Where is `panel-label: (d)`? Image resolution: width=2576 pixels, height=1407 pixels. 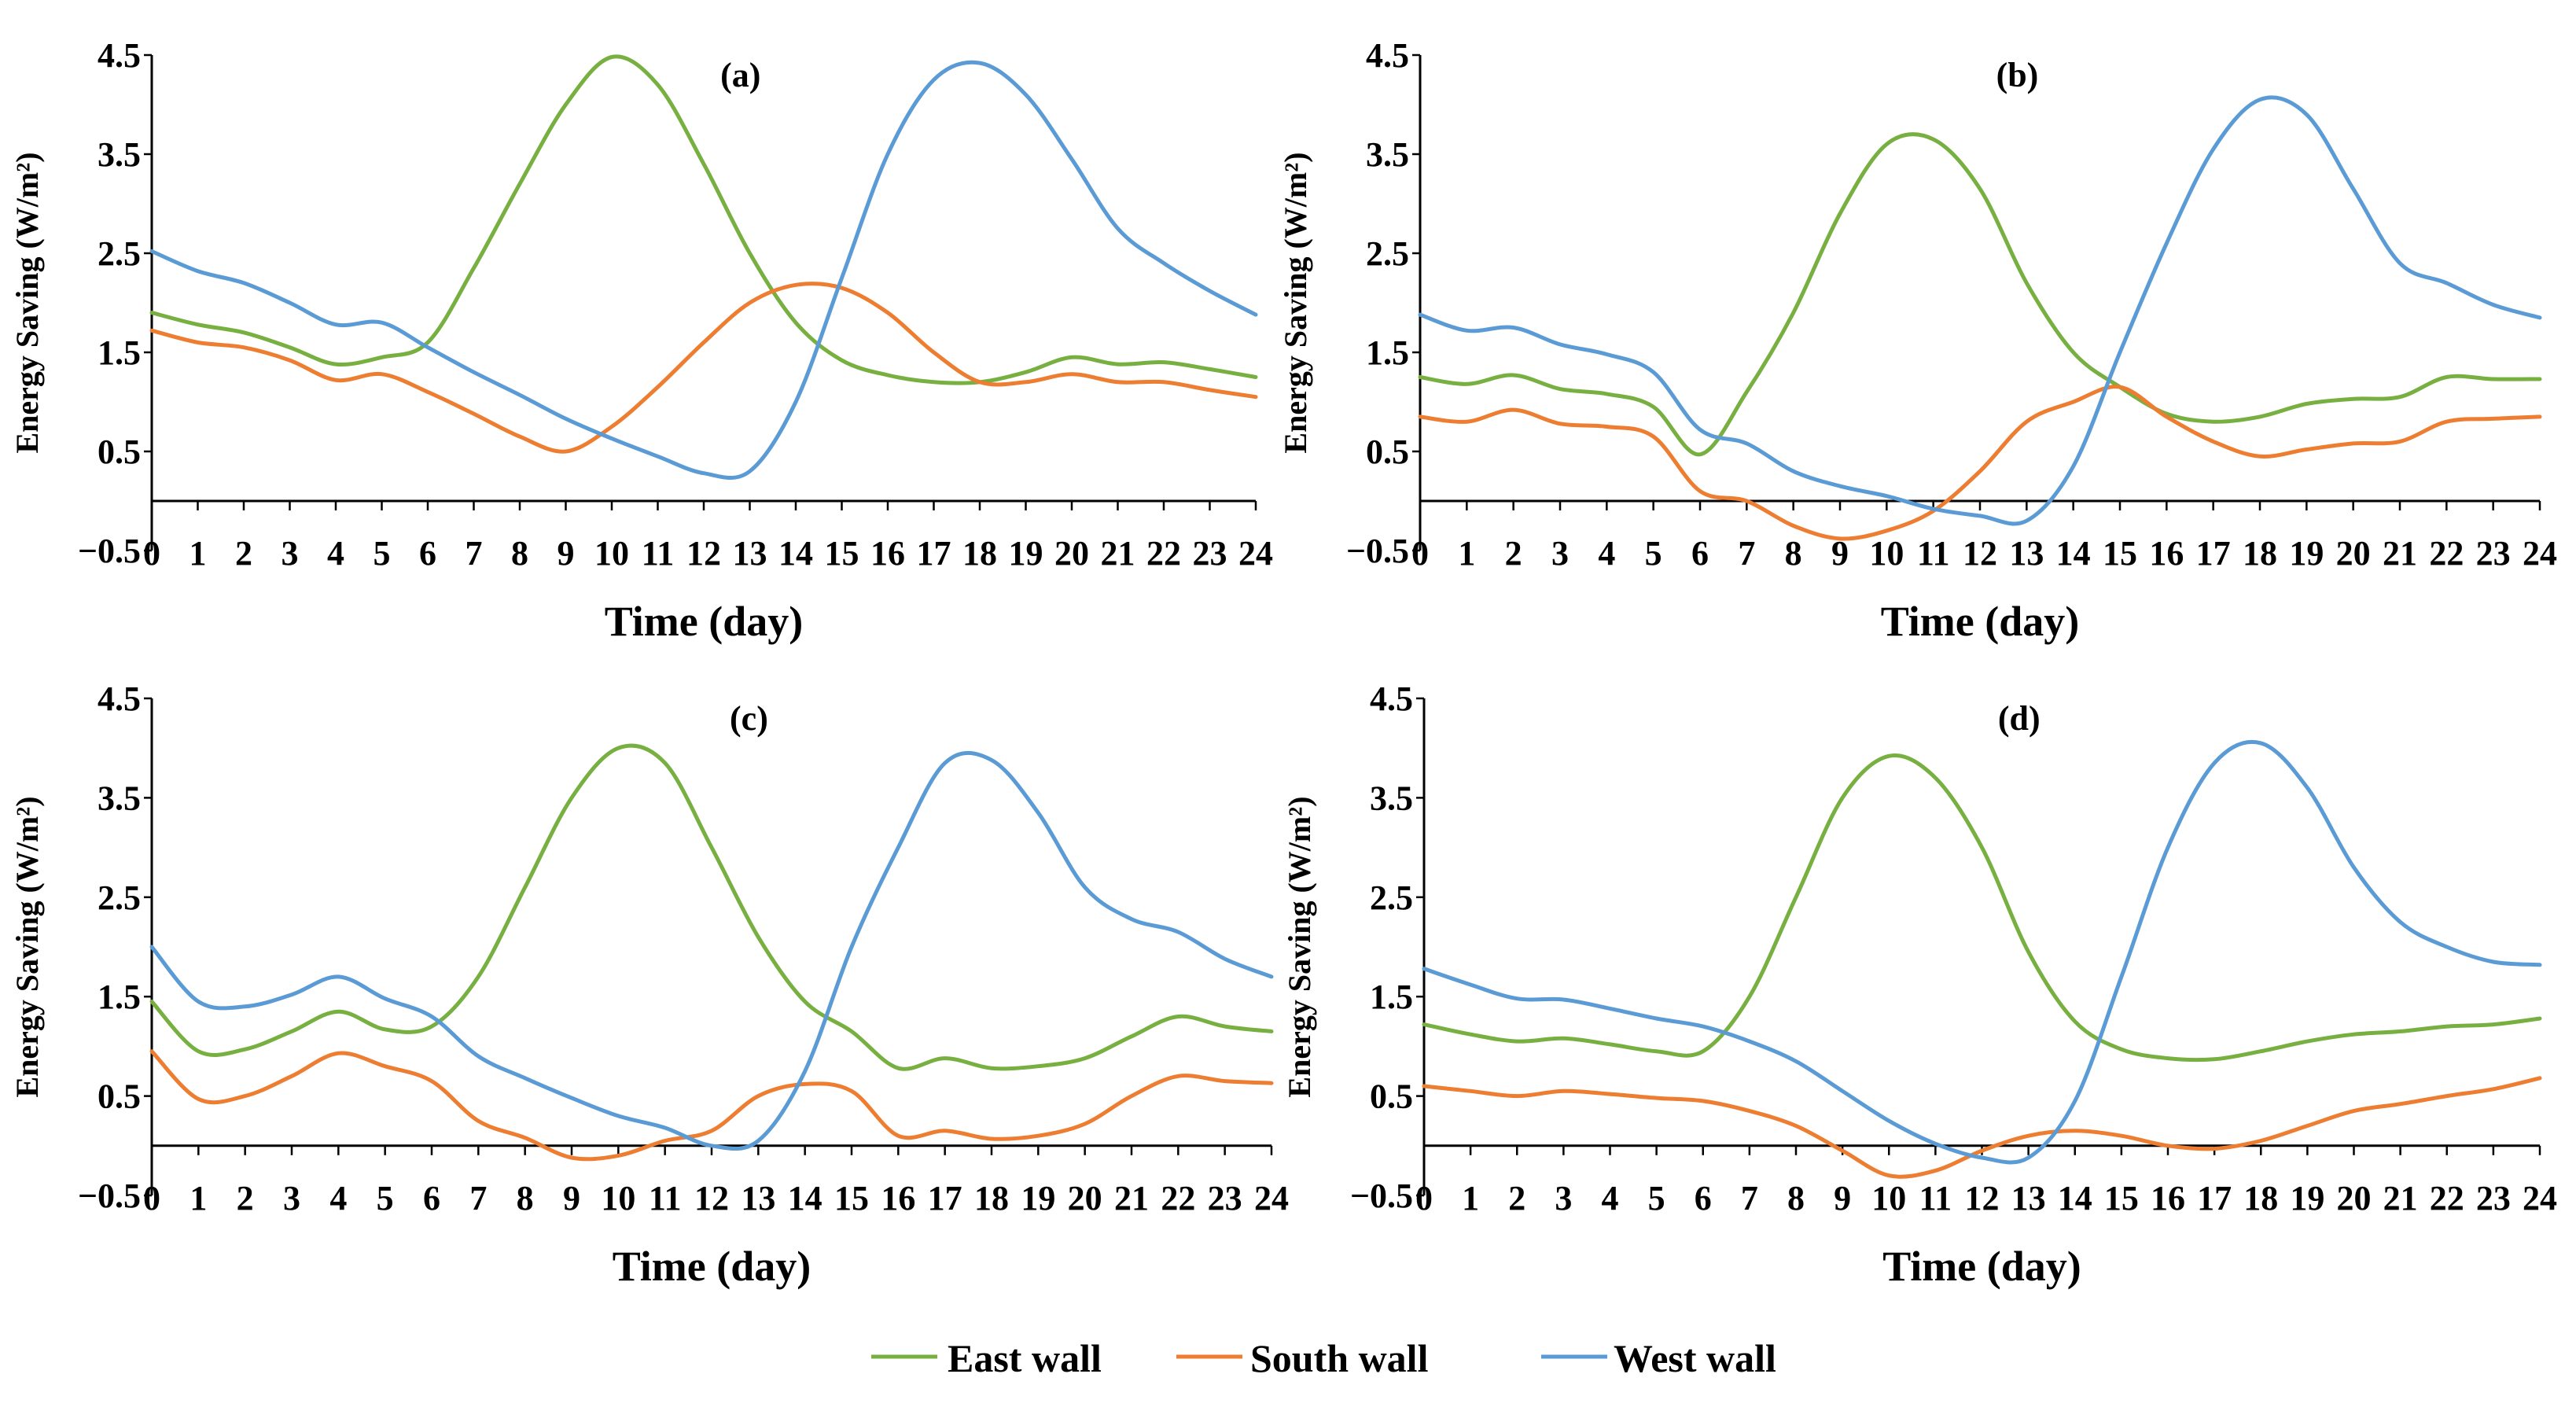 panel-label: (d) is located at coordinates (2019, 718).